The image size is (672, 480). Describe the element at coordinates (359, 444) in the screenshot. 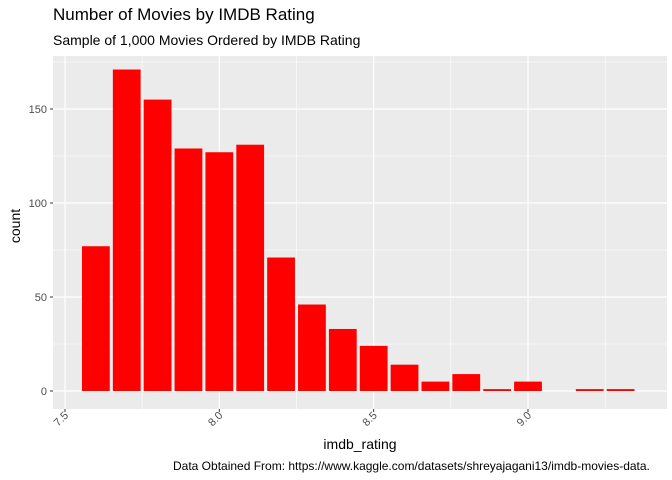

I see `x-axis-title: imdb_rating` at that location.